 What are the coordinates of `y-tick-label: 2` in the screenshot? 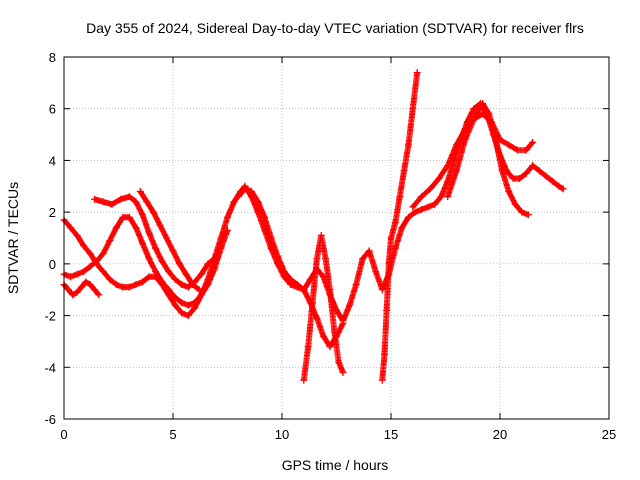 It's located at (52, 212).